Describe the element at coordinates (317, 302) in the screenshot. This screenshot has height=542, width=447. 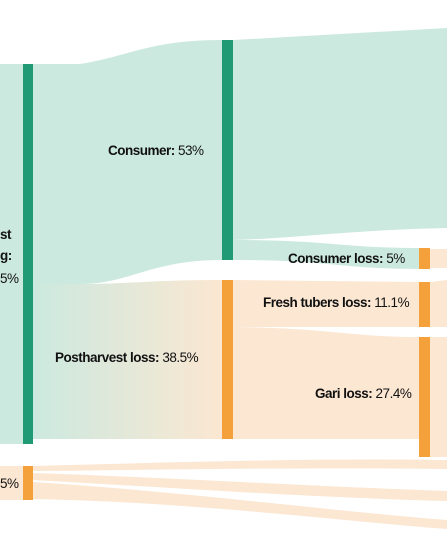
I see `label-fresh-tubers-loss-name: Fresh tubers loss:` at that location.